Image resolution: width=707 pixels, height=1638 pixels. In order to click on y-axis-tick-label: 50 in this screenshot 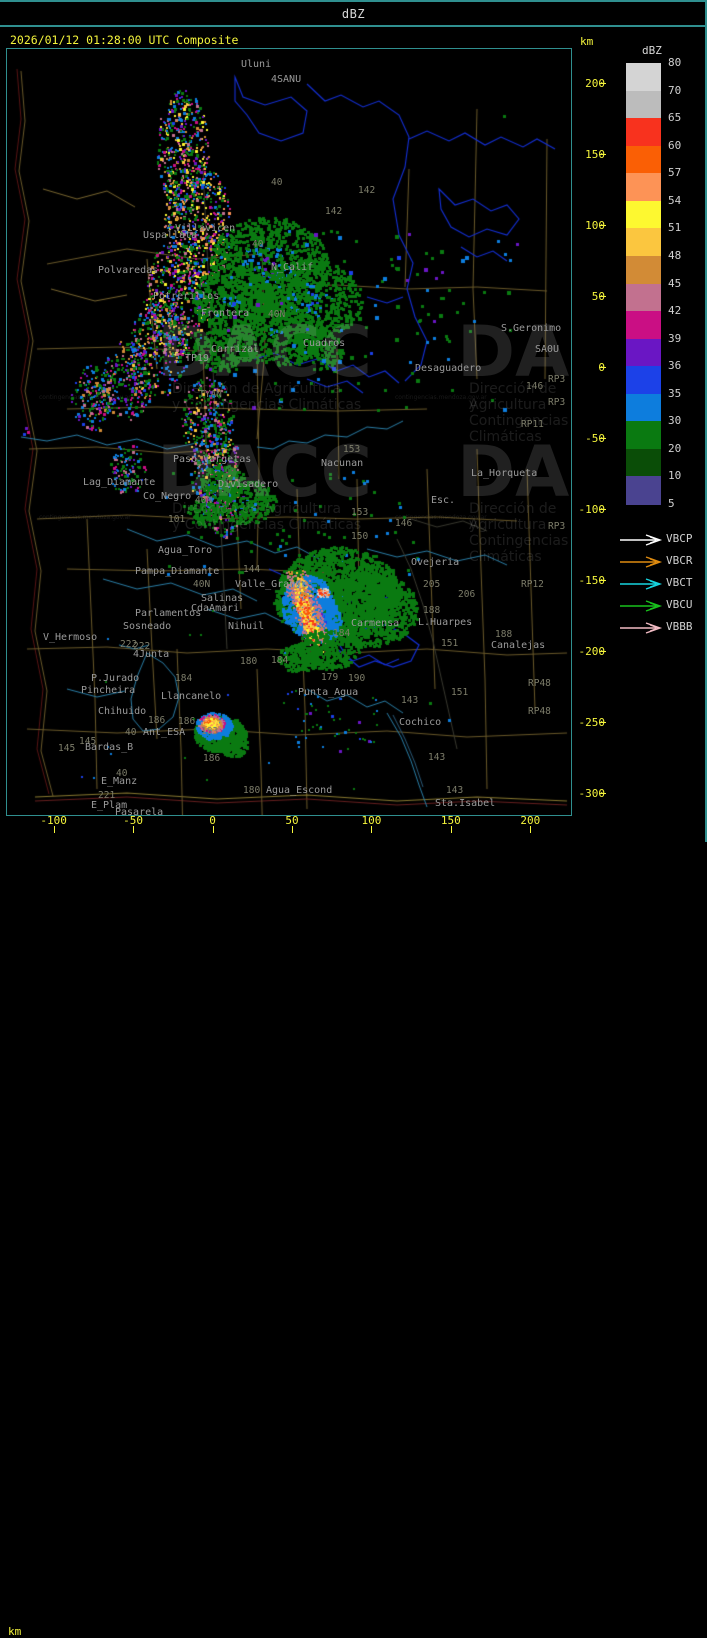, I will do `click(598, 297)`.